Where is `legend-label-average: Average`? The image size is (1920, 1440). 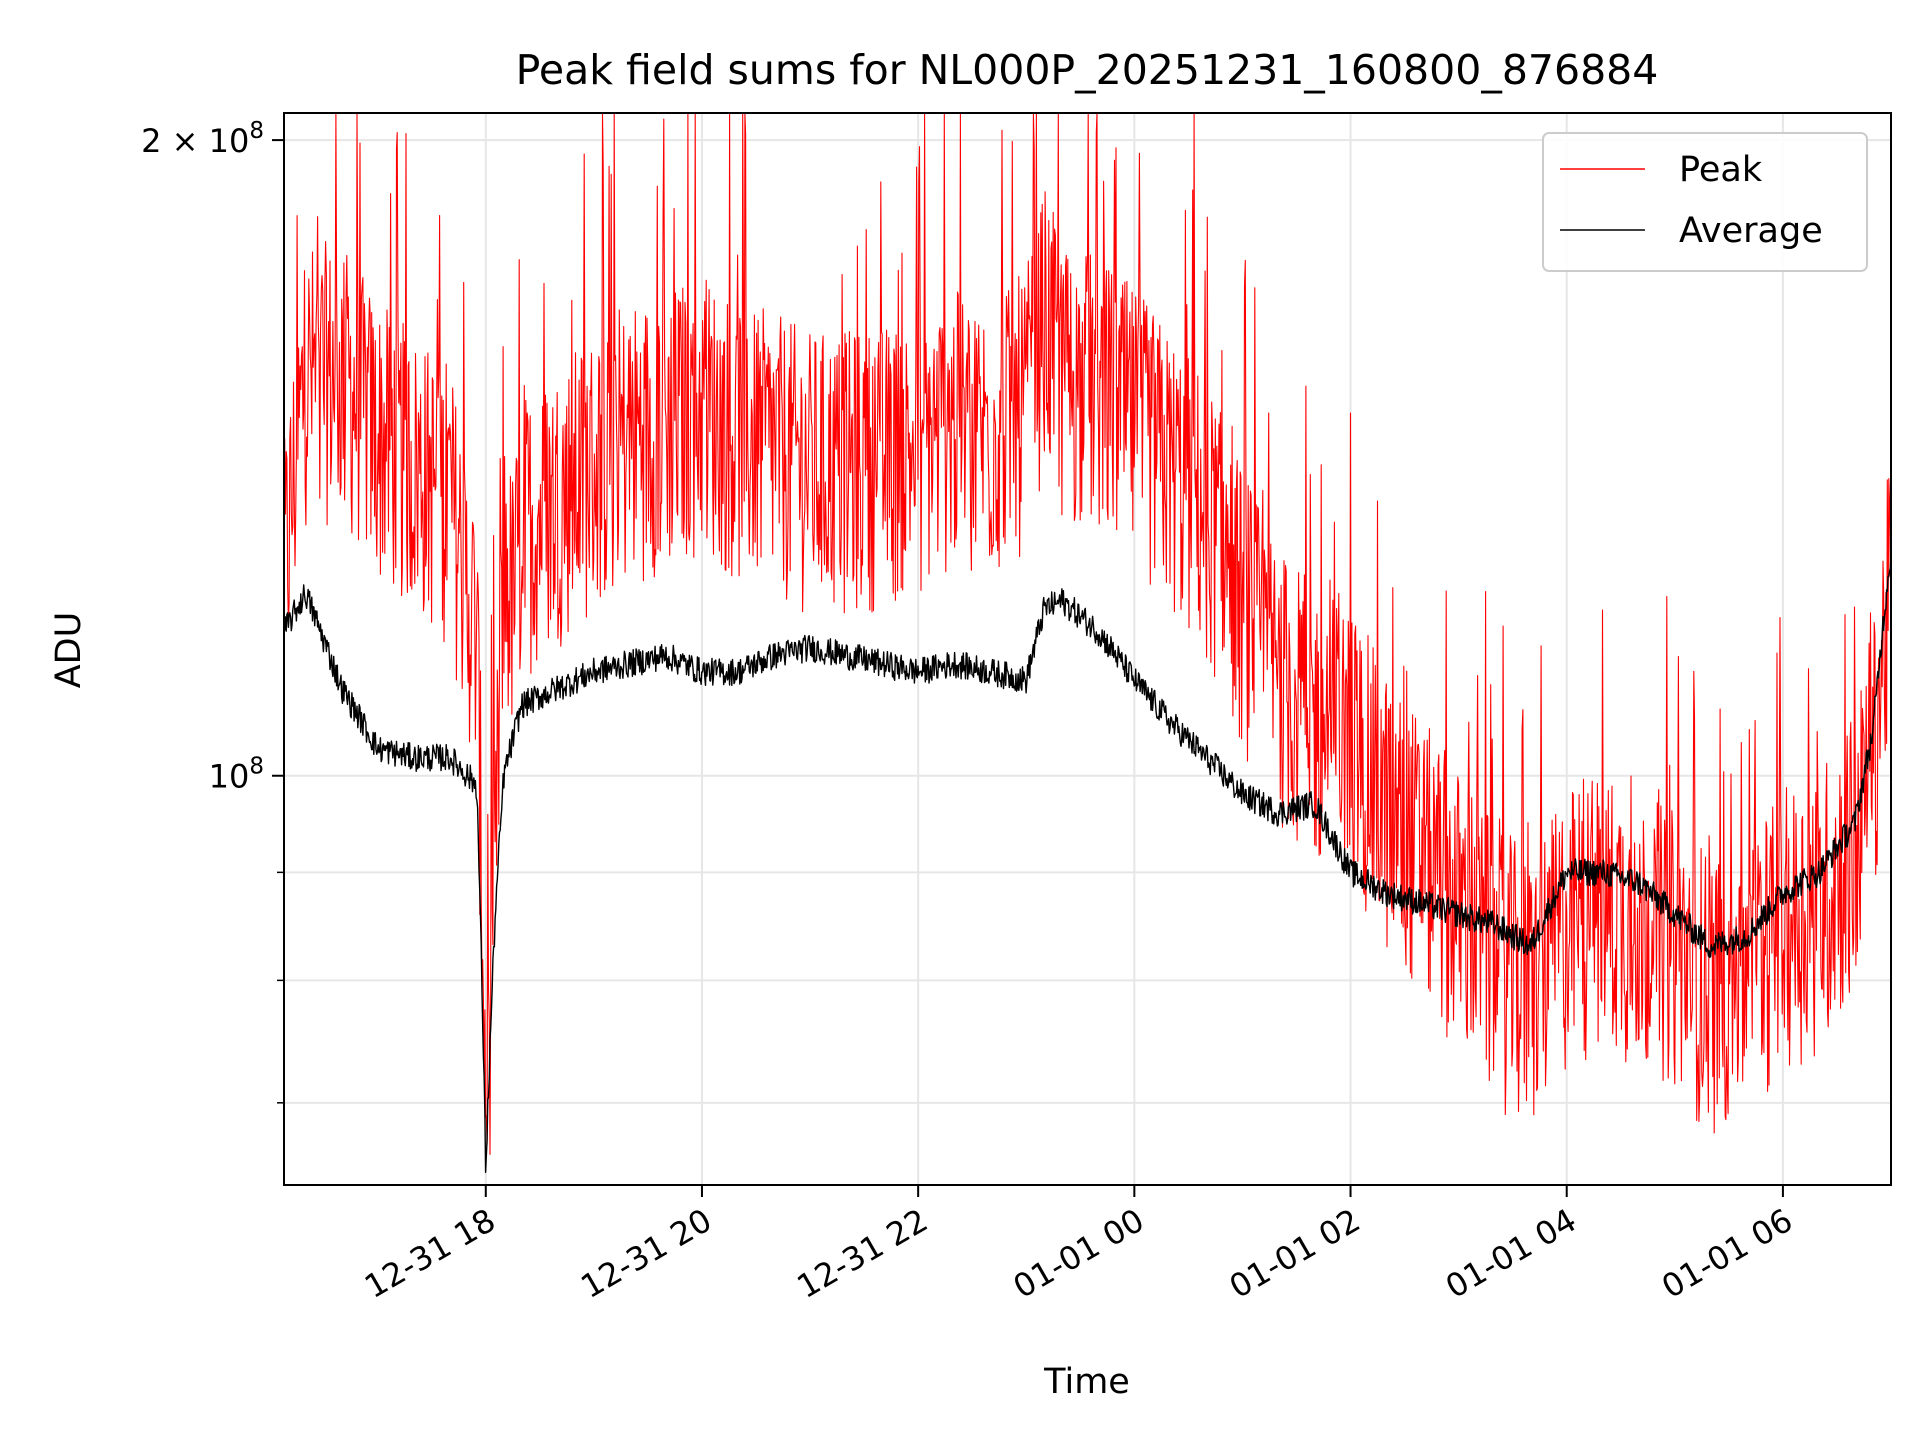 legend-label-average: Average is located at coordinates (1751, 231).